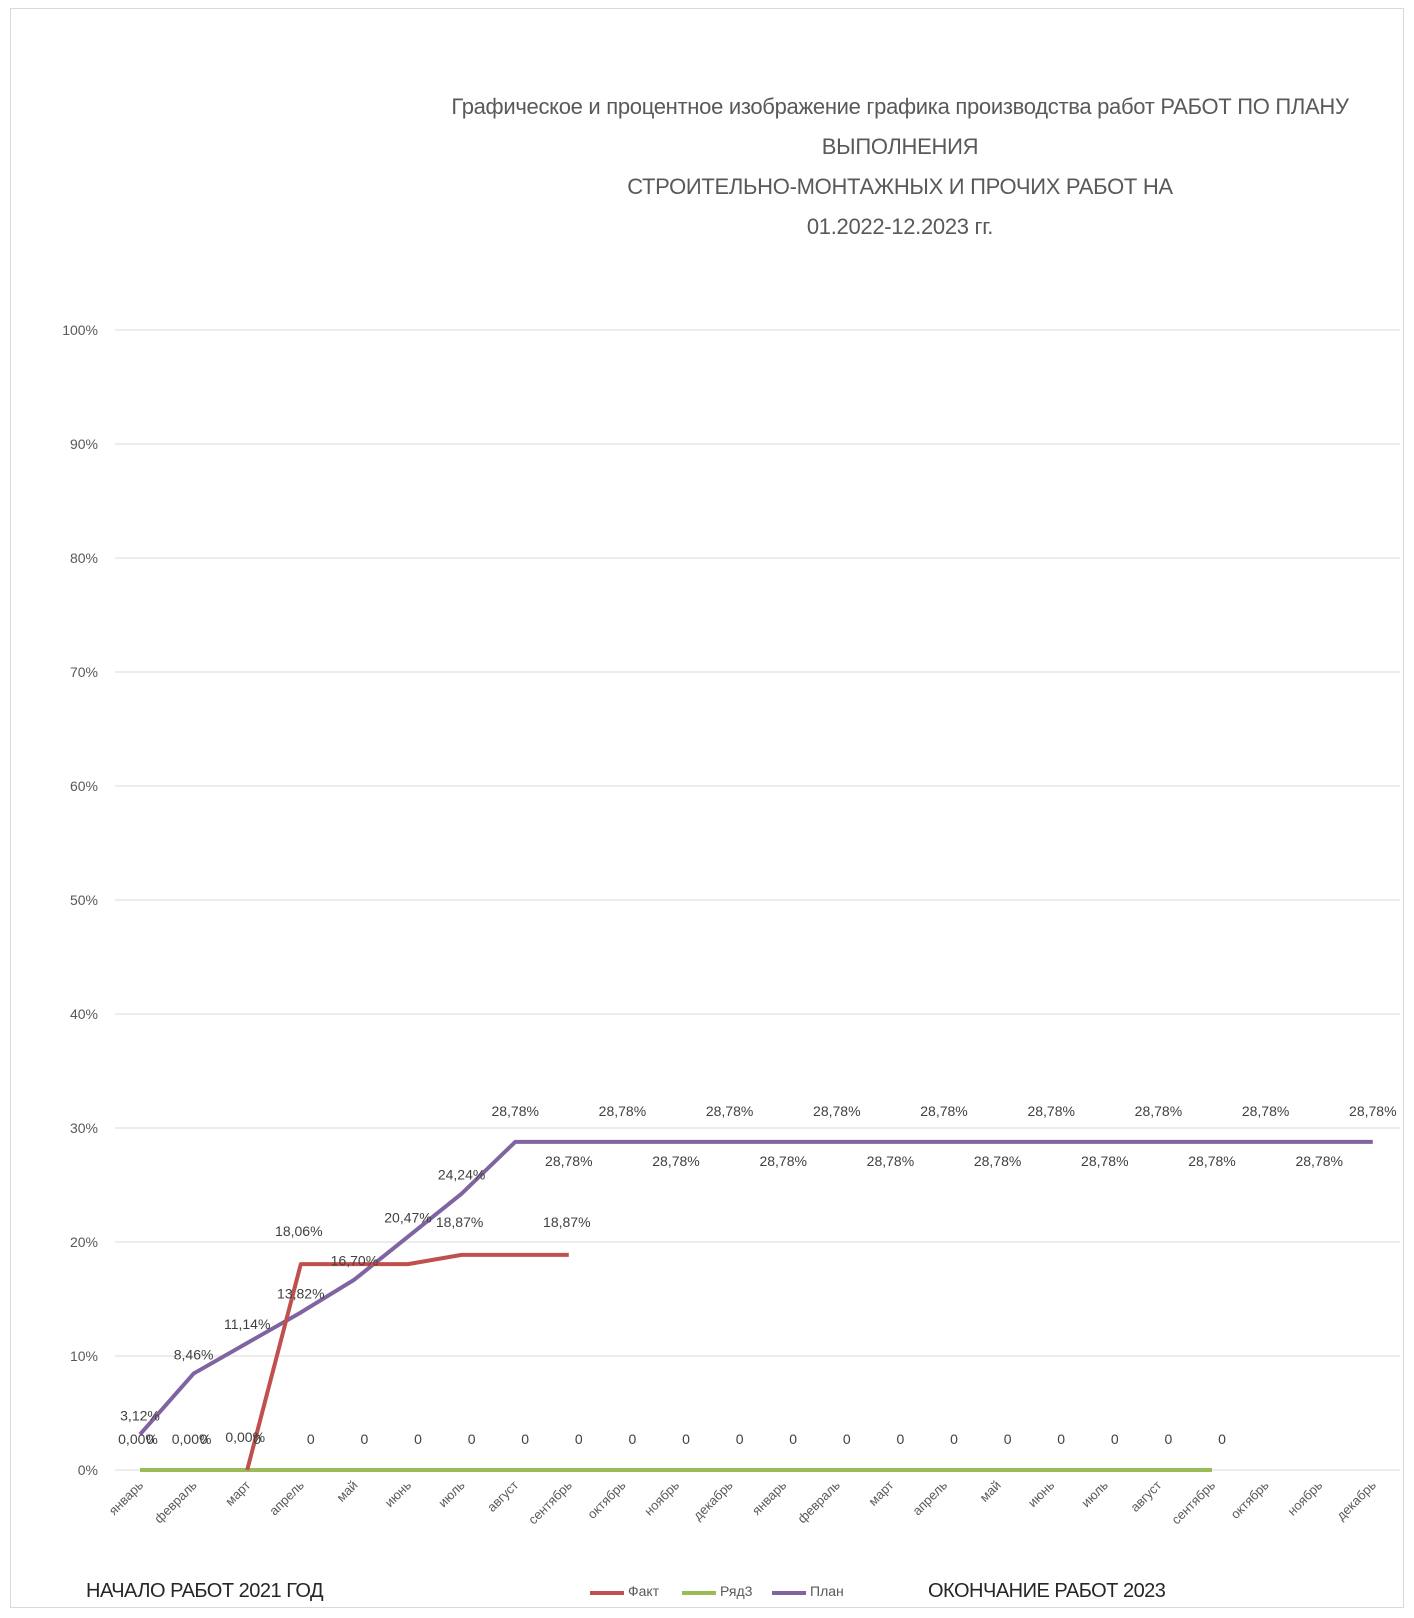 The image size is (1414, 1618). What do you see at coordinates (286, 1497) in the screenshot?
I see `x-tick-label: апрель` at bounding box center [286, 1497].